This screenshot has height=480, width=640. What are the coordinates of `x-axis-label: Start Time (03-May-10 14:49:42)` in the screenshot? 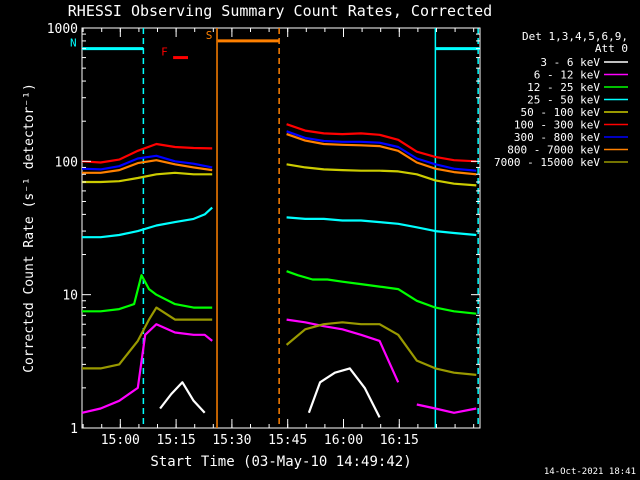 It's located at (280, 462).